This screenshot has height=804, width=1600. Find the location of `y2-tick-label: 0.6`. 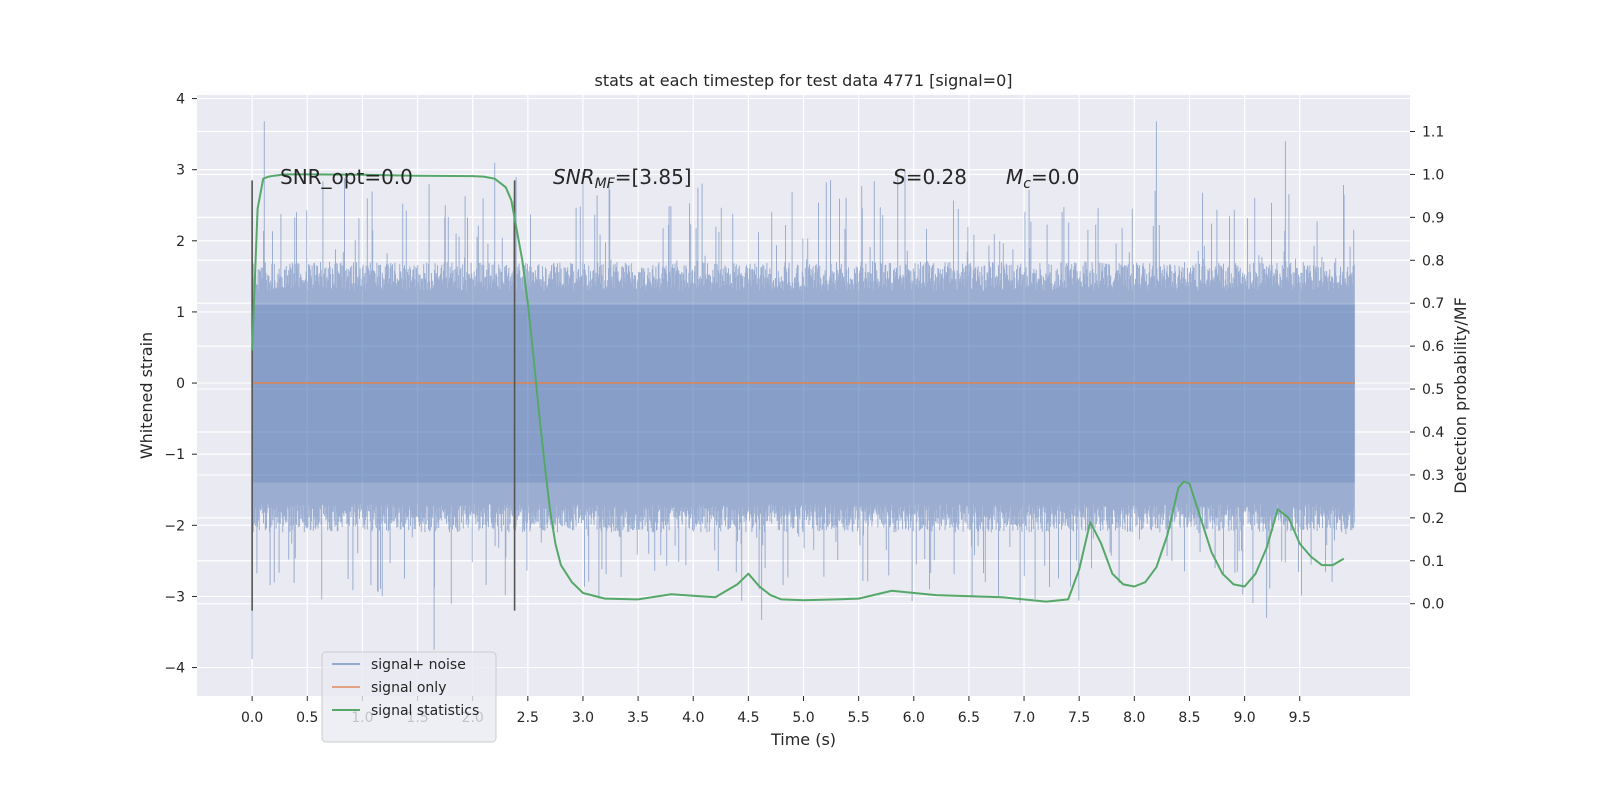

y2-tick-label: 0.6 is located at coordinates (1433, 347).